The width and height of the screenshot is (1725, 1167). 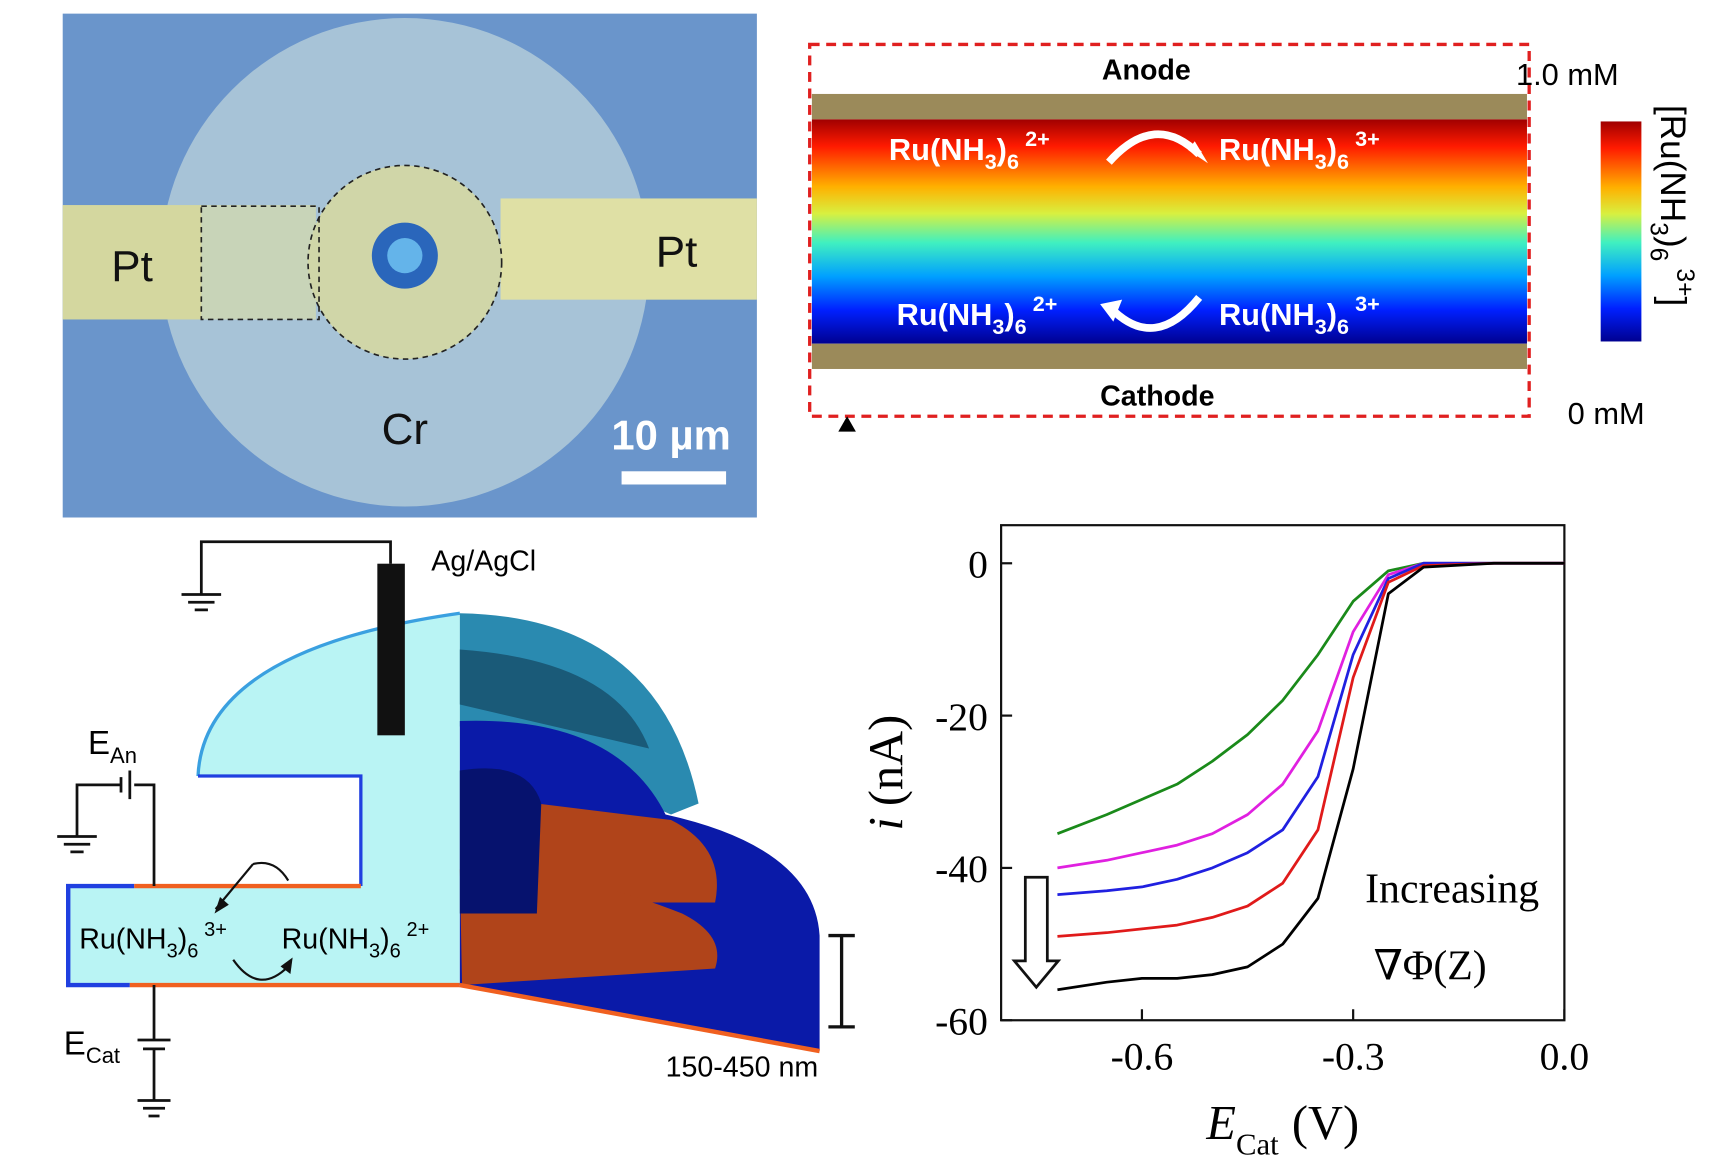 I want to click on electrolyte, so click(x=264, y=799).